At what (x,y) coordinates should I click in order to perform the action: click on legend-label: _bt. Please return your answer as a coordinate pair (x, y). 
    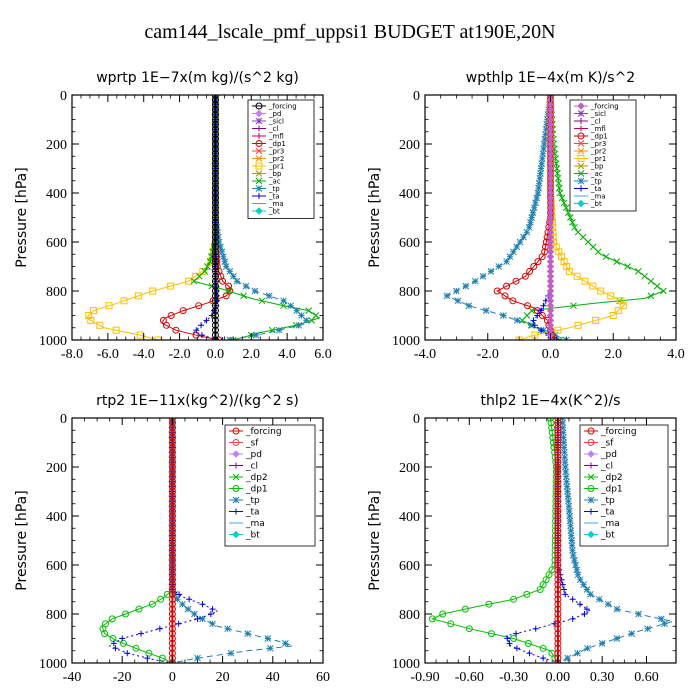
    Looking at the image, I should click on (596, 204).